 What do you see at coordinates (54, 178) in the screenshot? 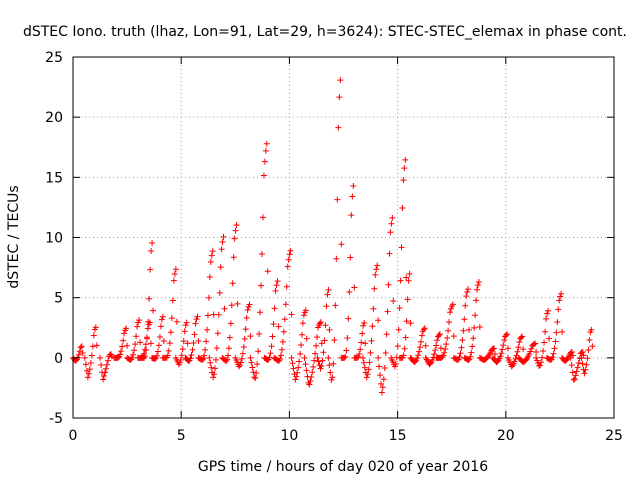
I see `y-tick-label: 15` at bounding box center [54, 178].